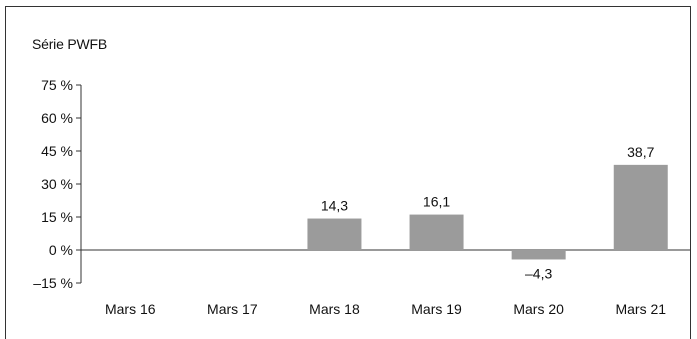 The height and width of the screenshot is (339, 697). I want to click on data-label: 14,3, so click(334, 206).